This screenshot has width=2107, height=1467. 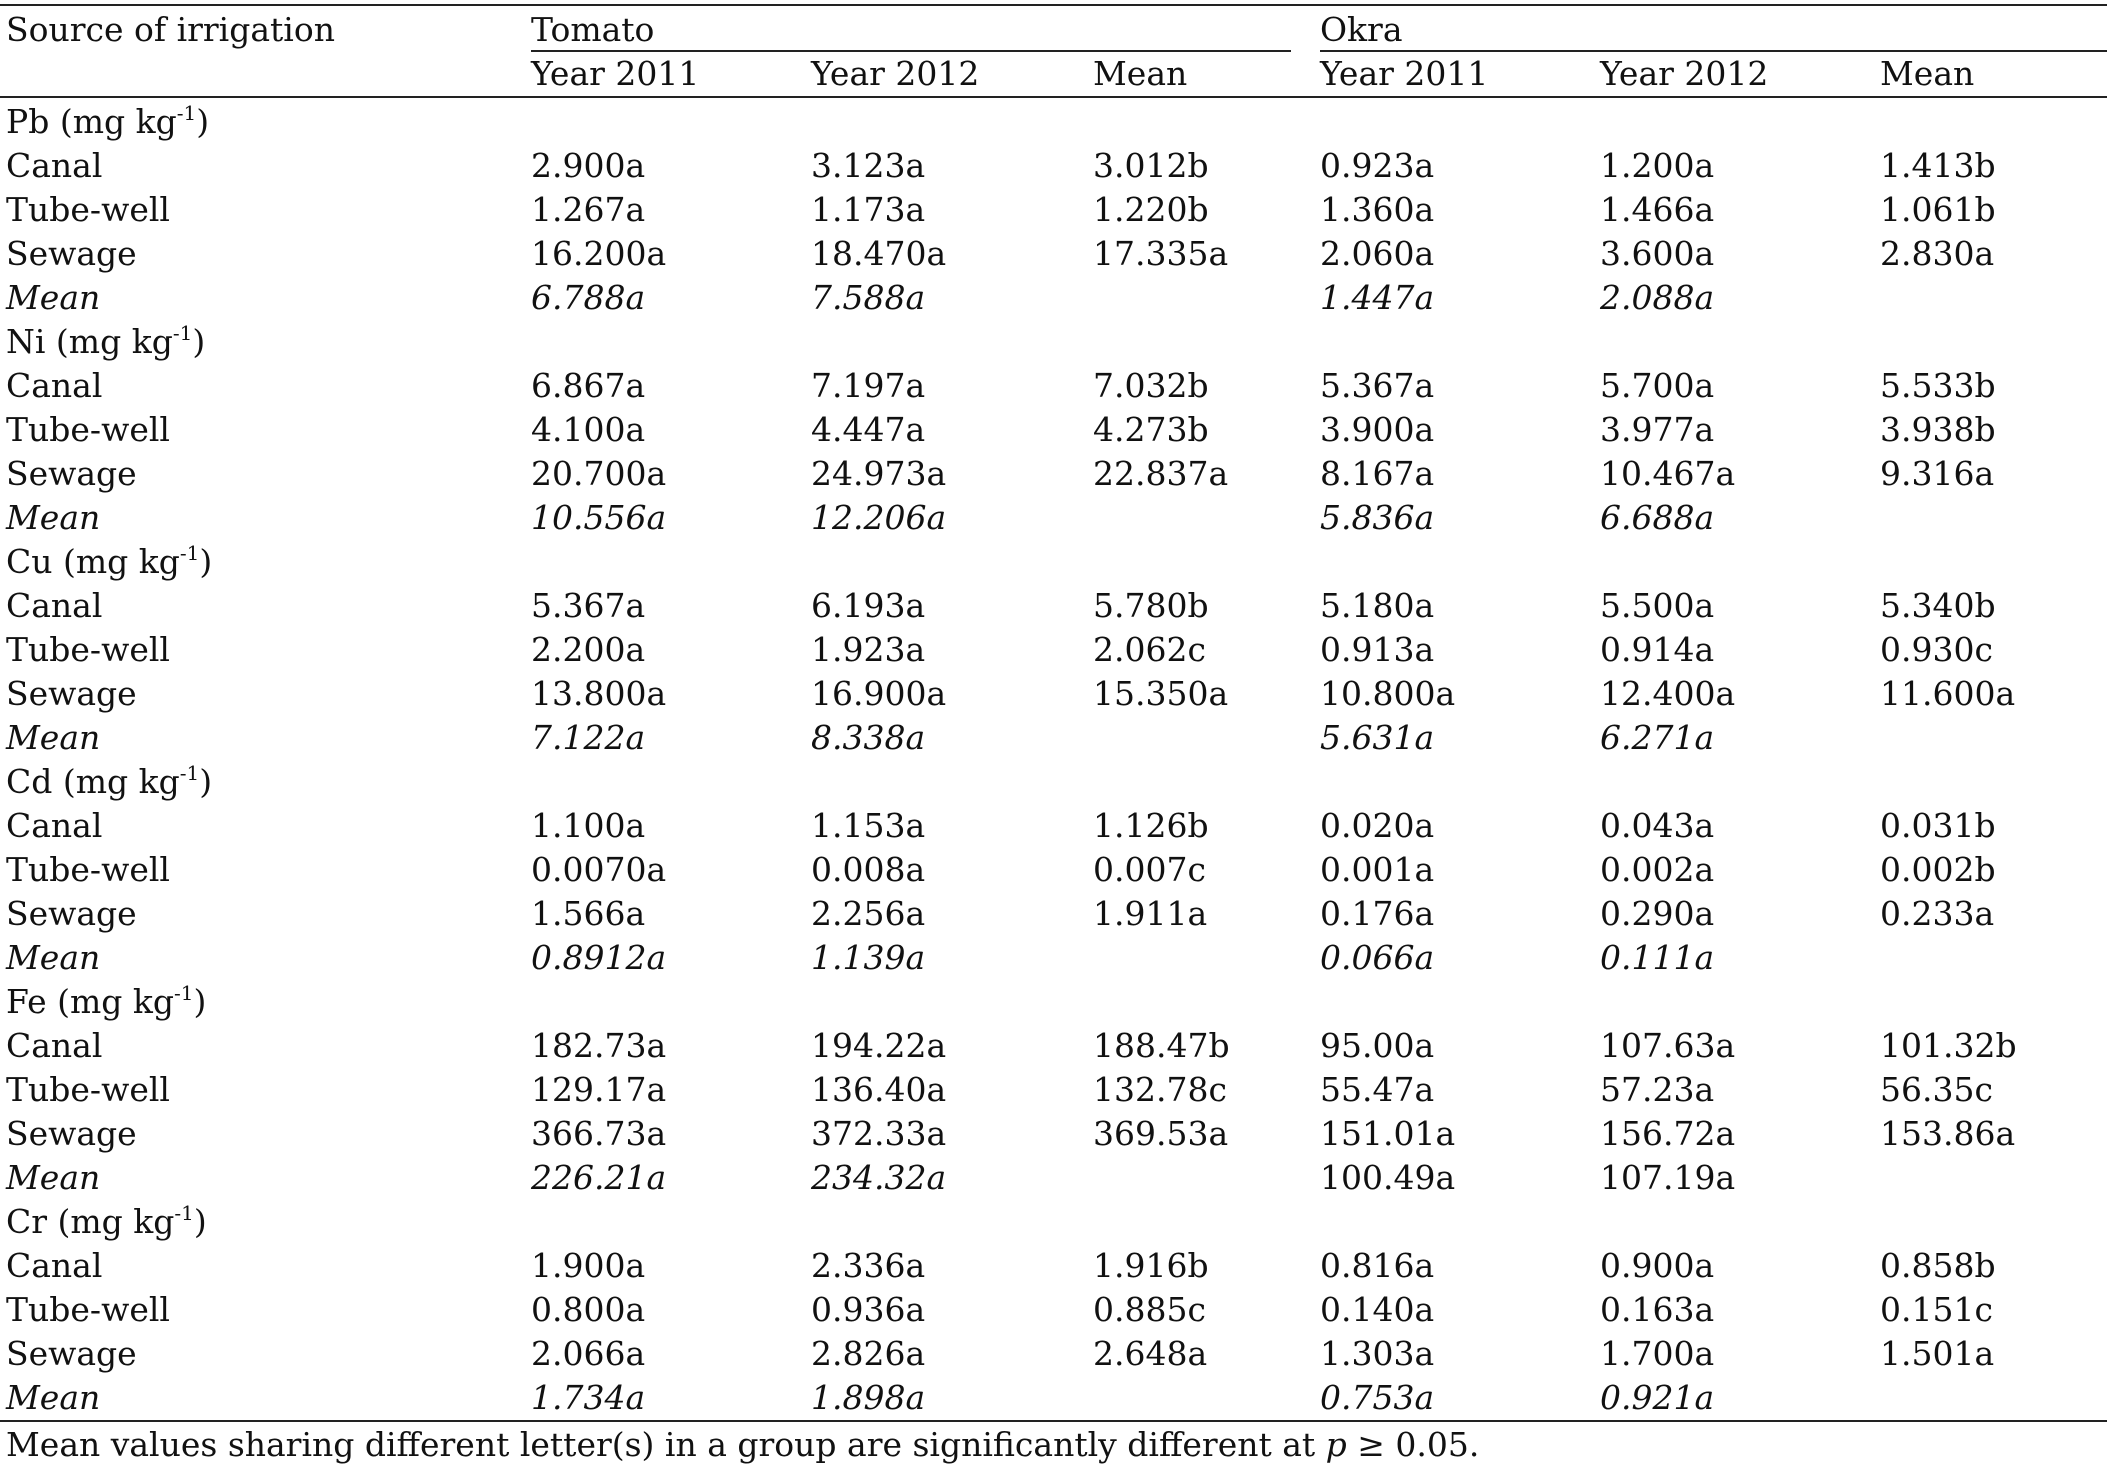 What do you see at coordinates (1937, 473) in the screenshot?
I see `value-okra-mean: 9.316a` at bounding box center [1937, 473].